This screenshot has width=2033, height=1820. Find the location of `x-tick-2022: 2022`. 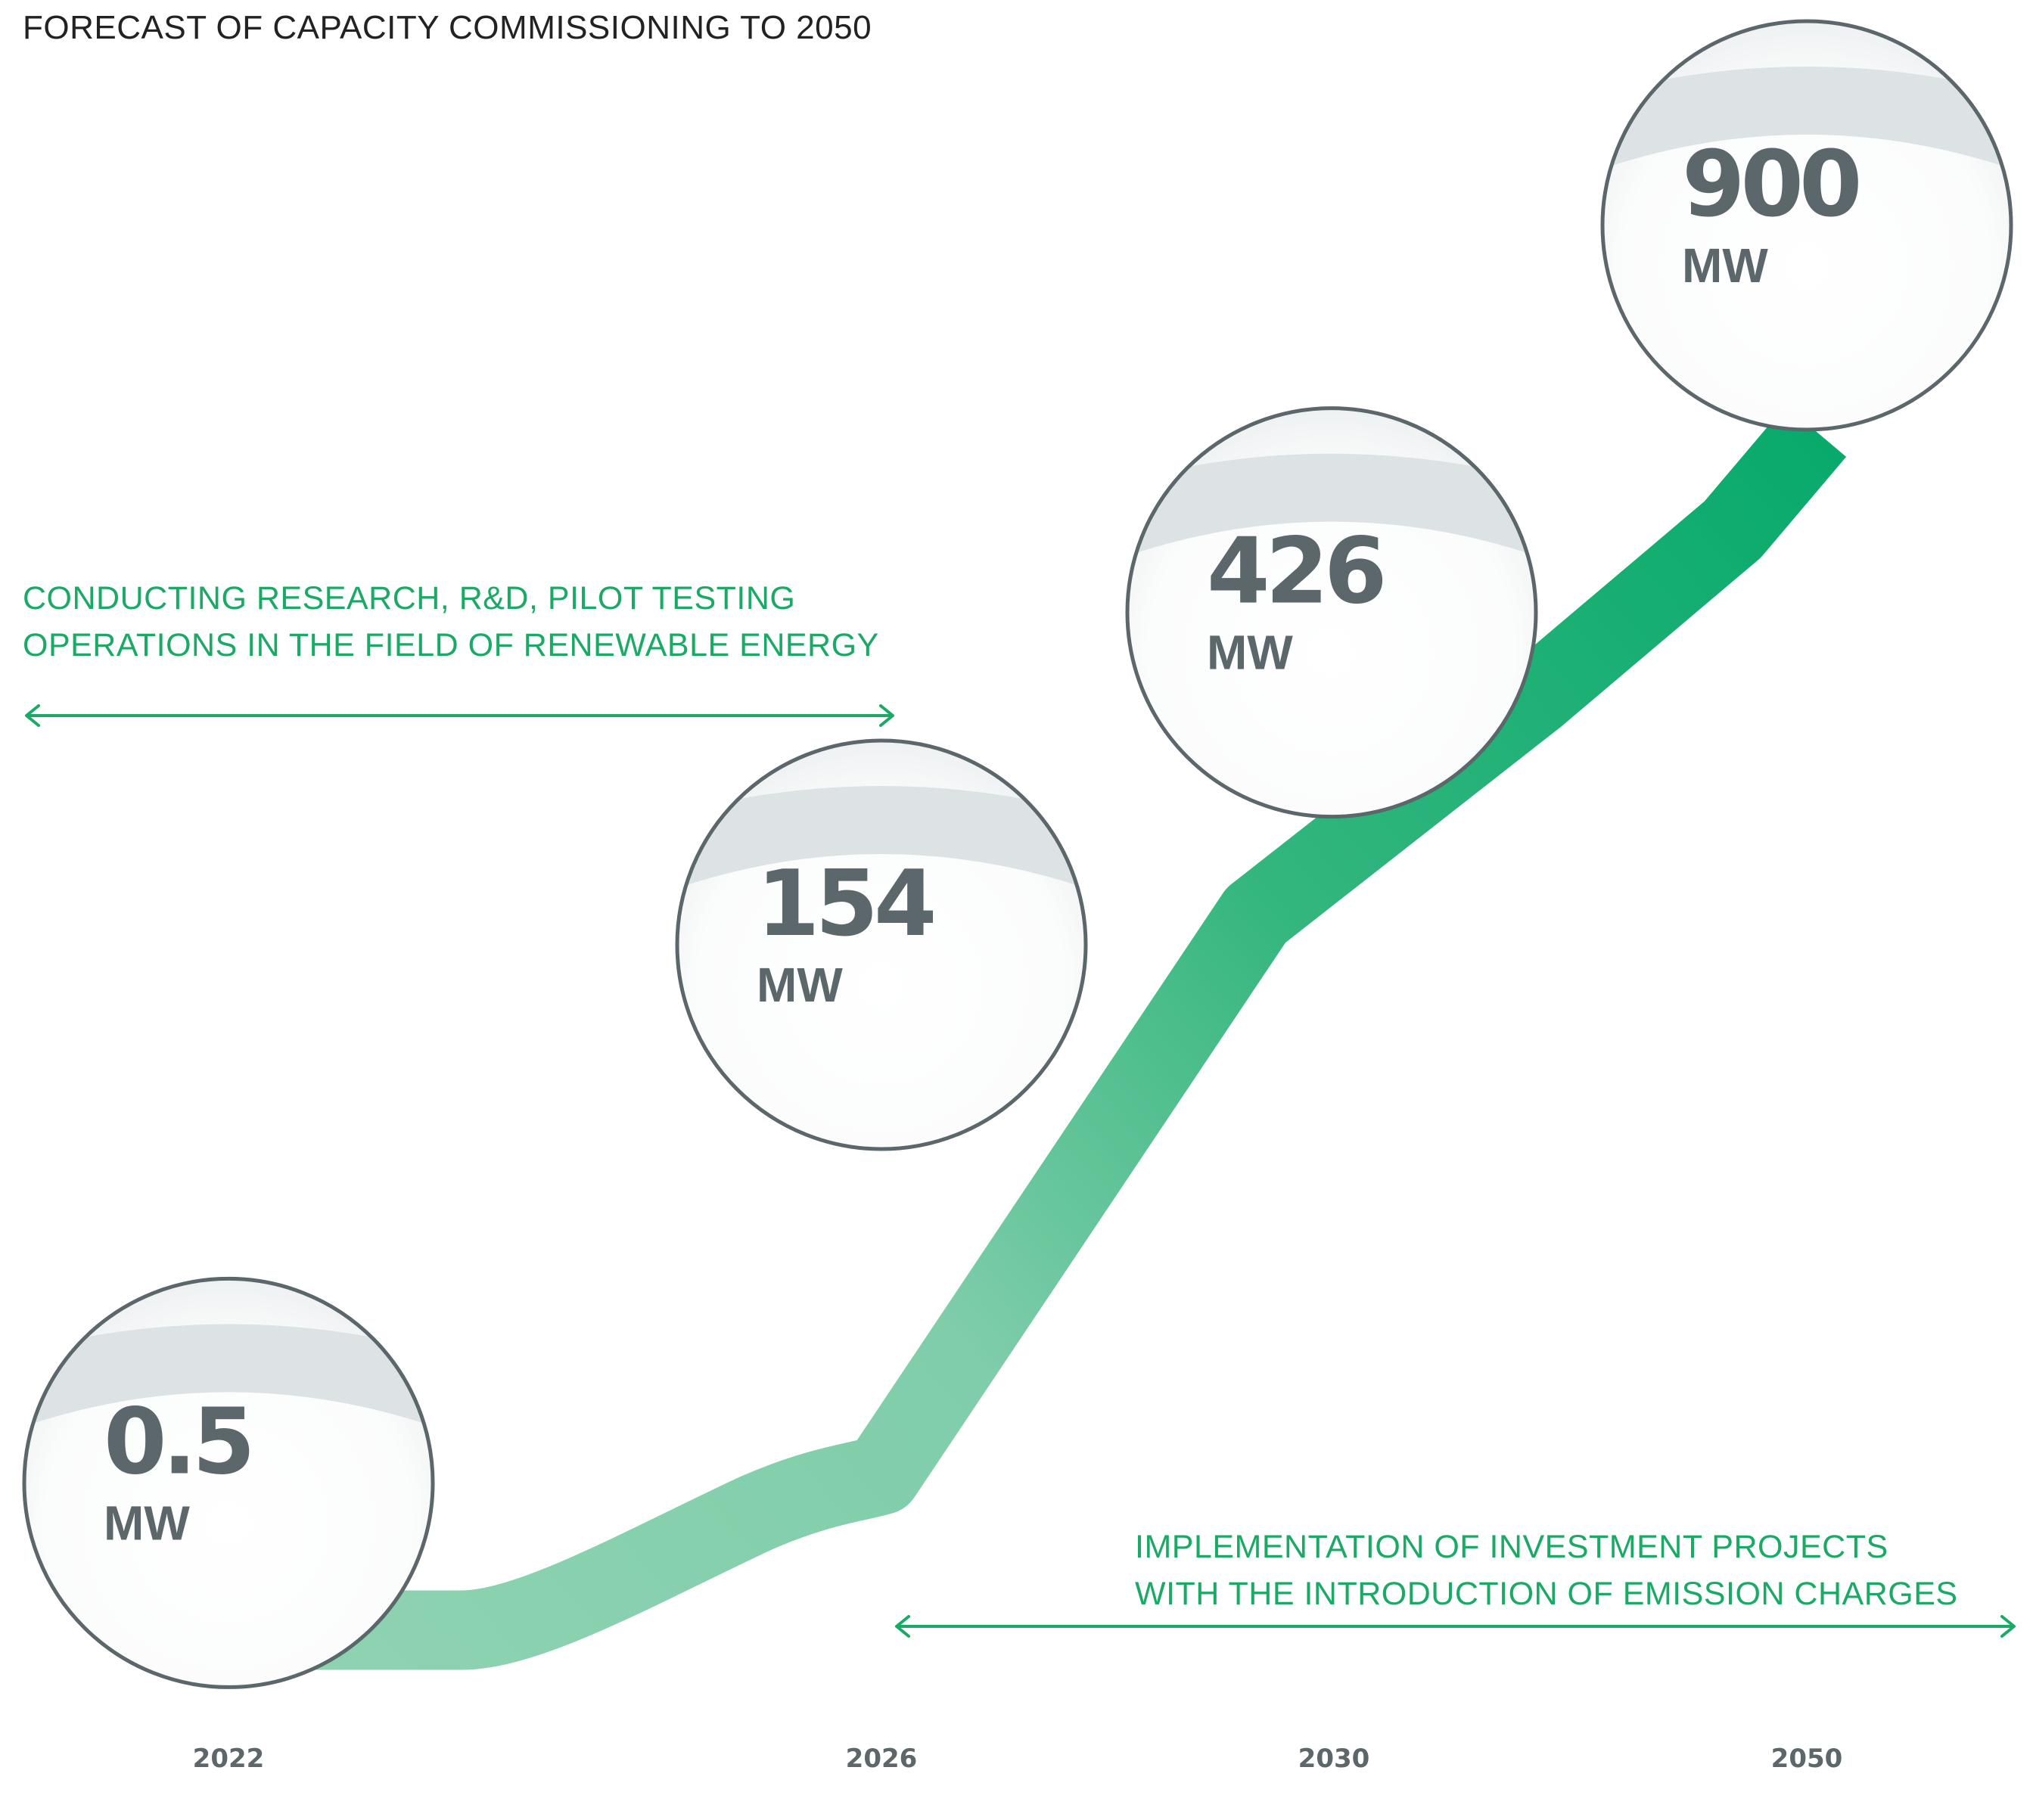

x-tick-2022: 2022 is located at coordinates (229, 1759).